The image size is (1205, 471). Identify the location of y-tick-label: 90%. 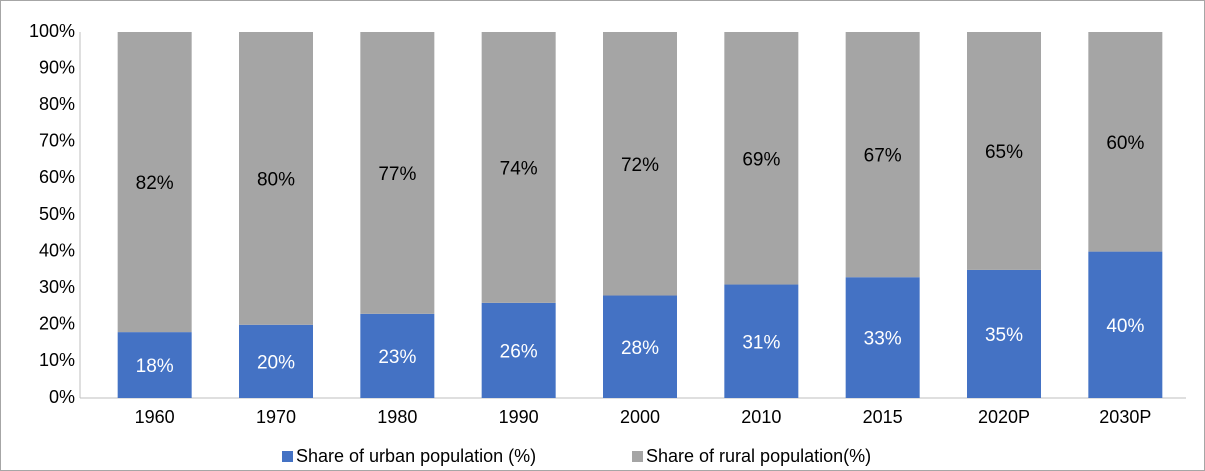
(57, 67).